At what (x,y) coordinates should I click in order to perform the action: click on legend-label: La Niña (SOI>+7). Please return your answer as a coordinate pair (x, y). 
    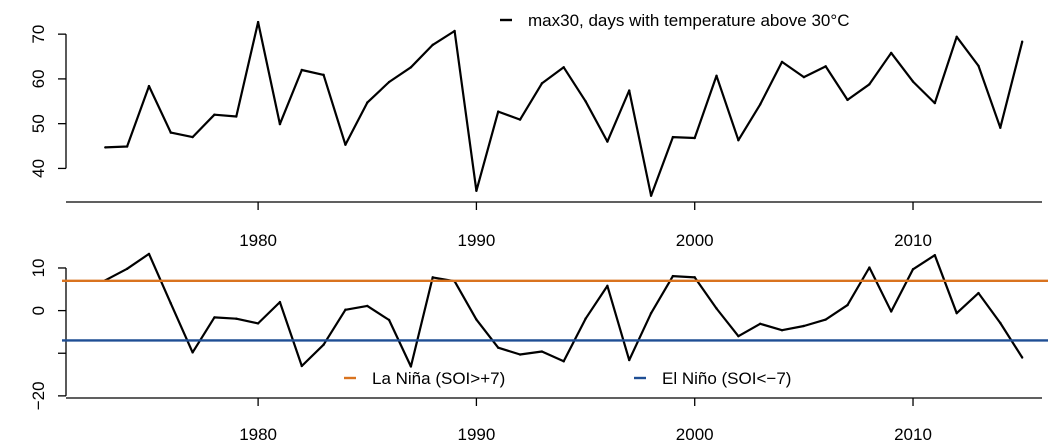
    Looking at the image, I should click on (438, 378).